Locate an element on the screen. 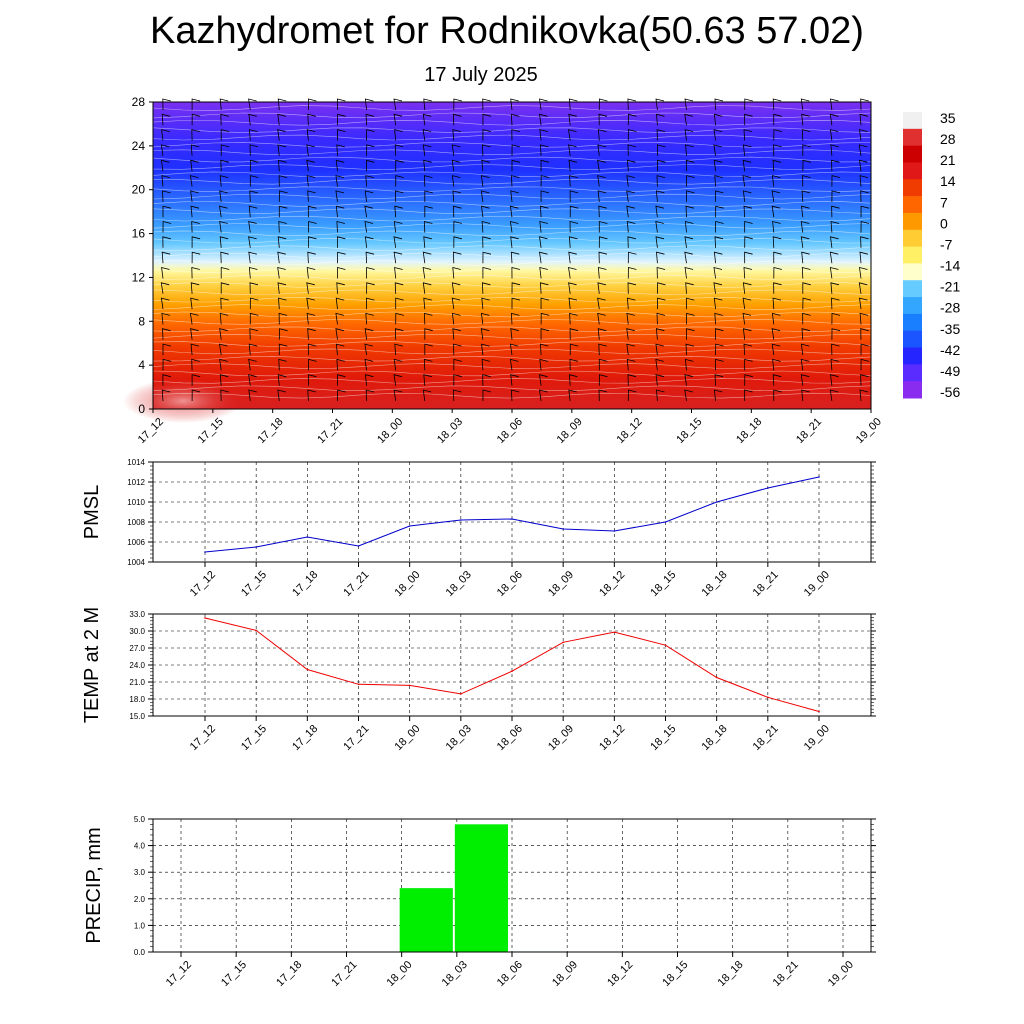 This screenshot has width=1024, height=1024. y-tick-label: 15.0 is located at coordinates (137, 716).